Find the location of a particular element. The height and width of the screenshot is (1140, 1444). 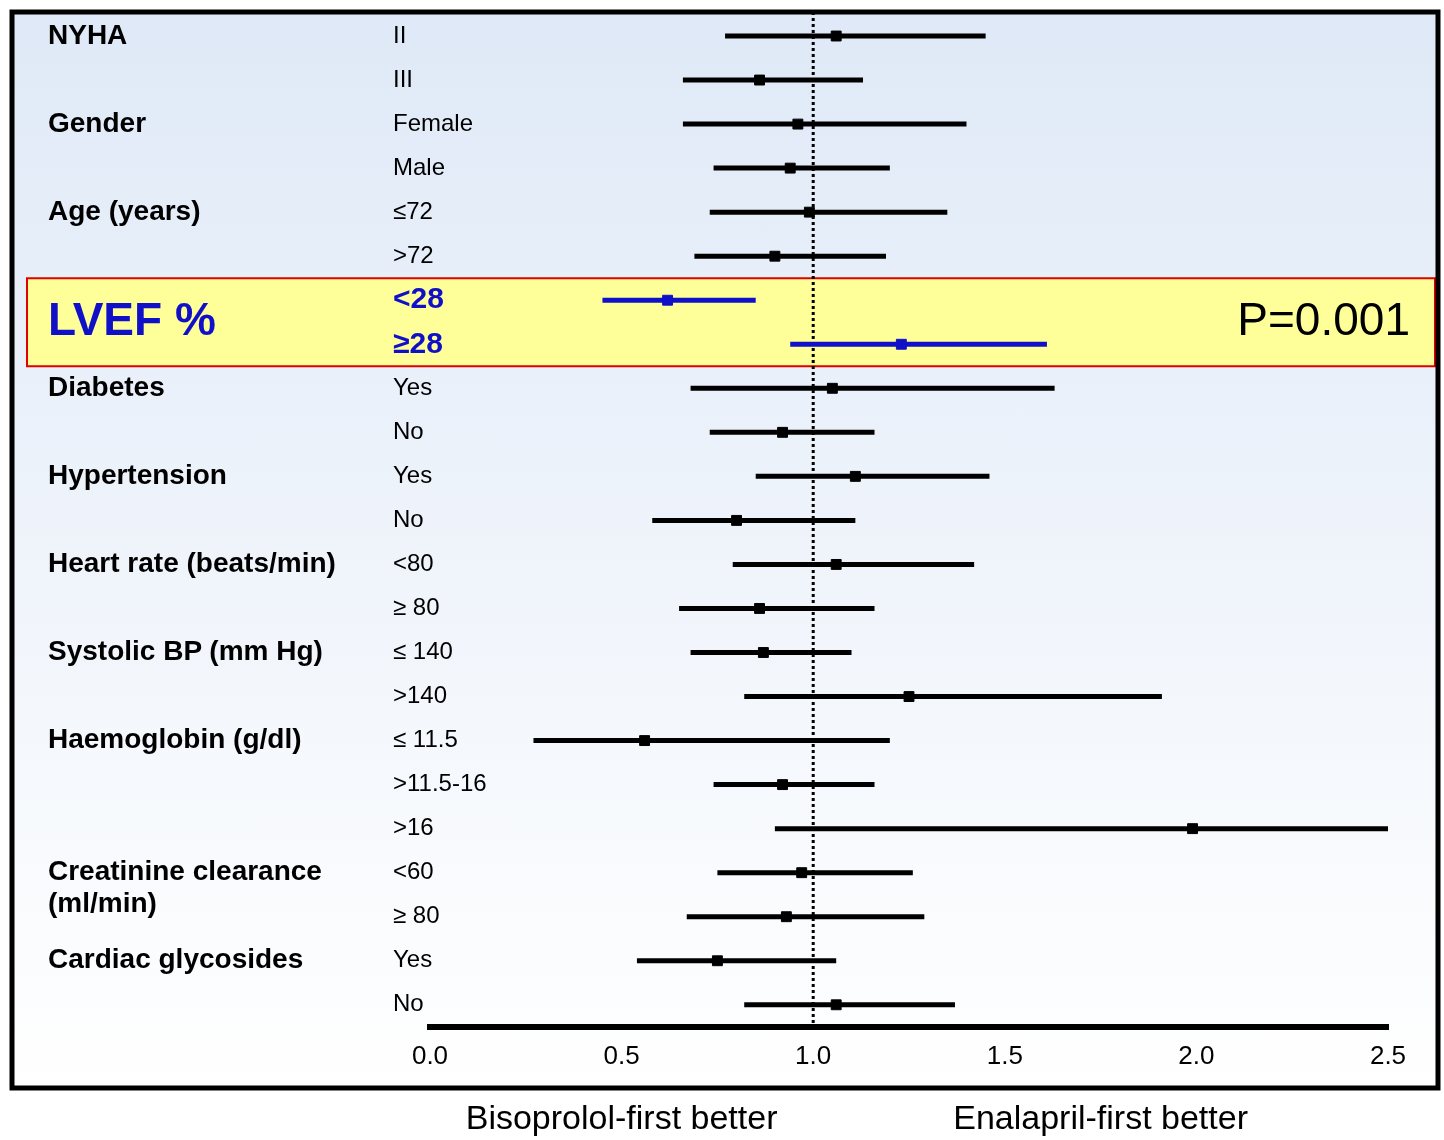

text: NYHA is located at coordinates (88, 34).